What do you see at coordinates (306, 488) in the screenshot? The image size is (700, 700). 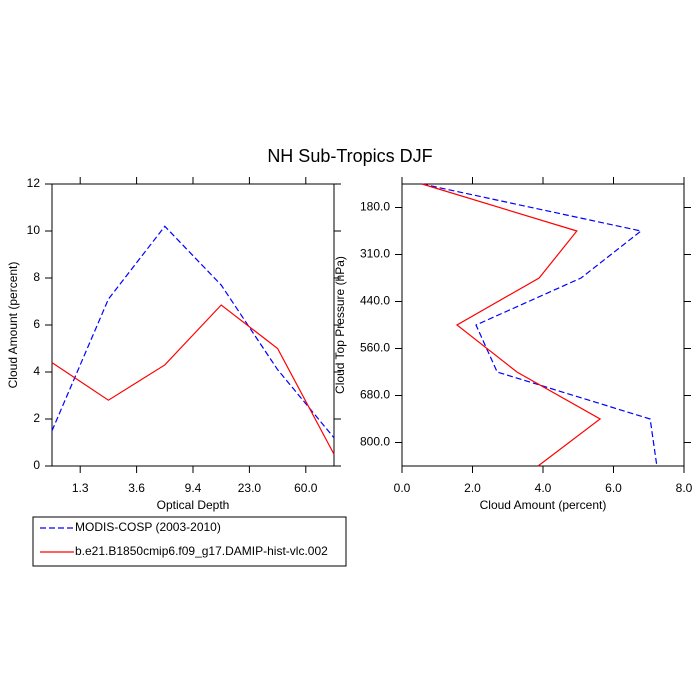 I see `x-tick-label: 60.0` at bounding box center [306, 488].